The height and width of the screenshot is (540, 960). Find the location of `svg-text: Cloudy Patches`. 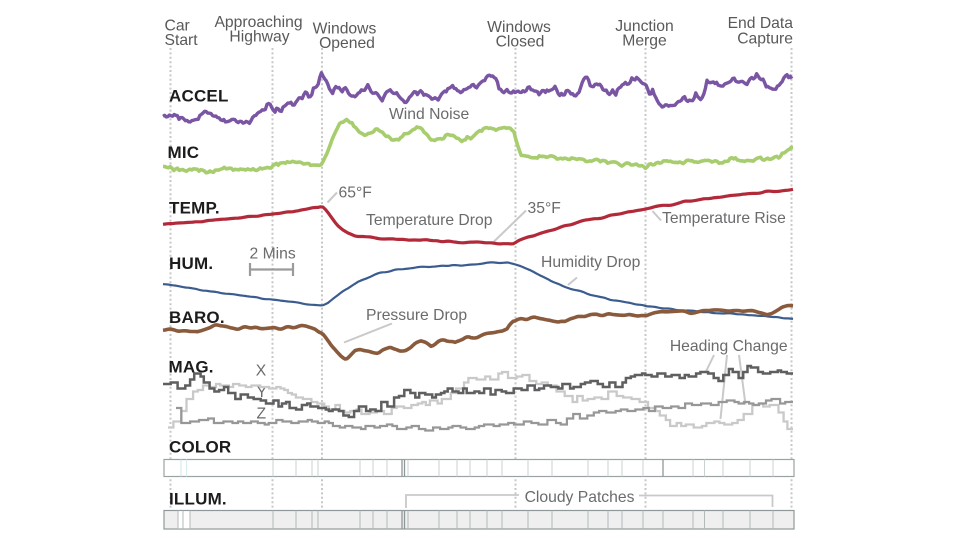

svg-text: Cloudy Patches is located at coordinates (580, 497).